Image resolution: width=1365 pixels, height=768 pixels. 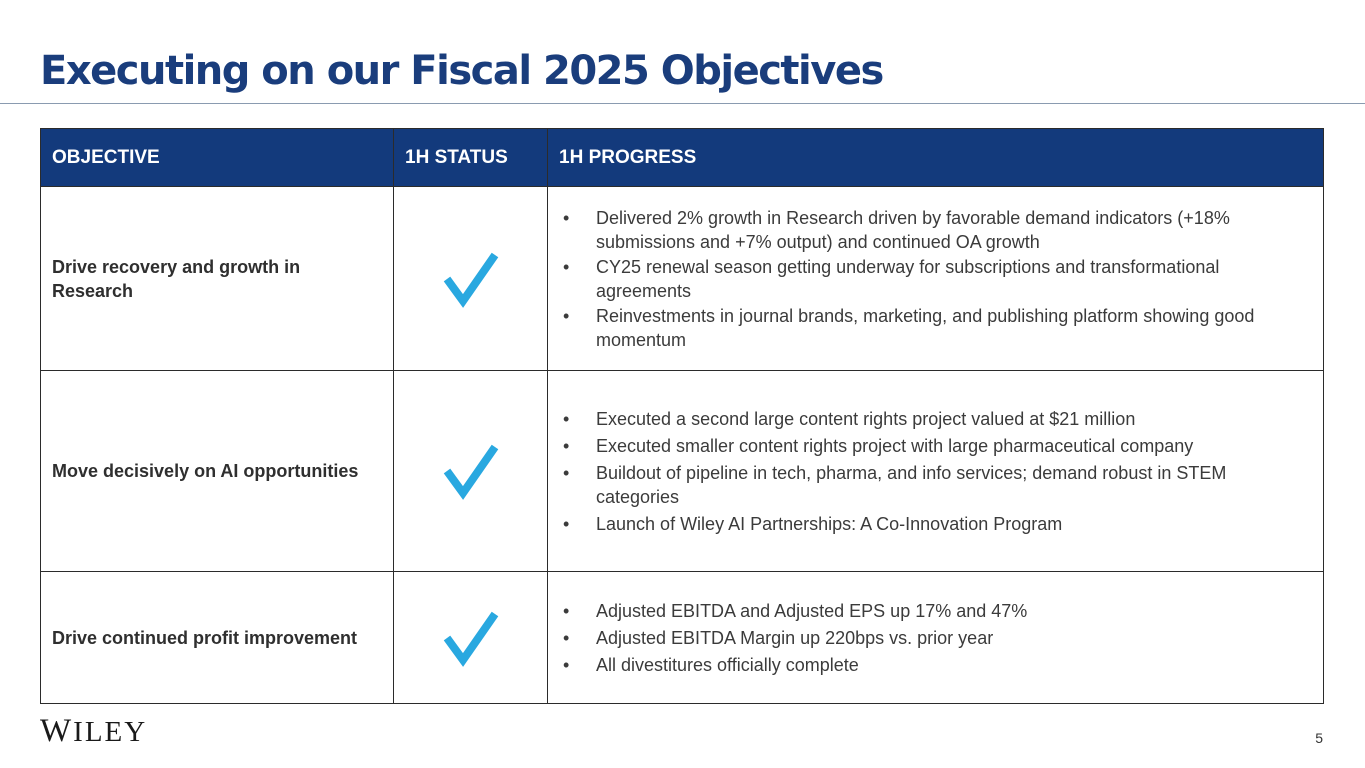 I want to click on slide-title: Executing on our Fiscal 2025 Objectives, so click(x=462, y=71).